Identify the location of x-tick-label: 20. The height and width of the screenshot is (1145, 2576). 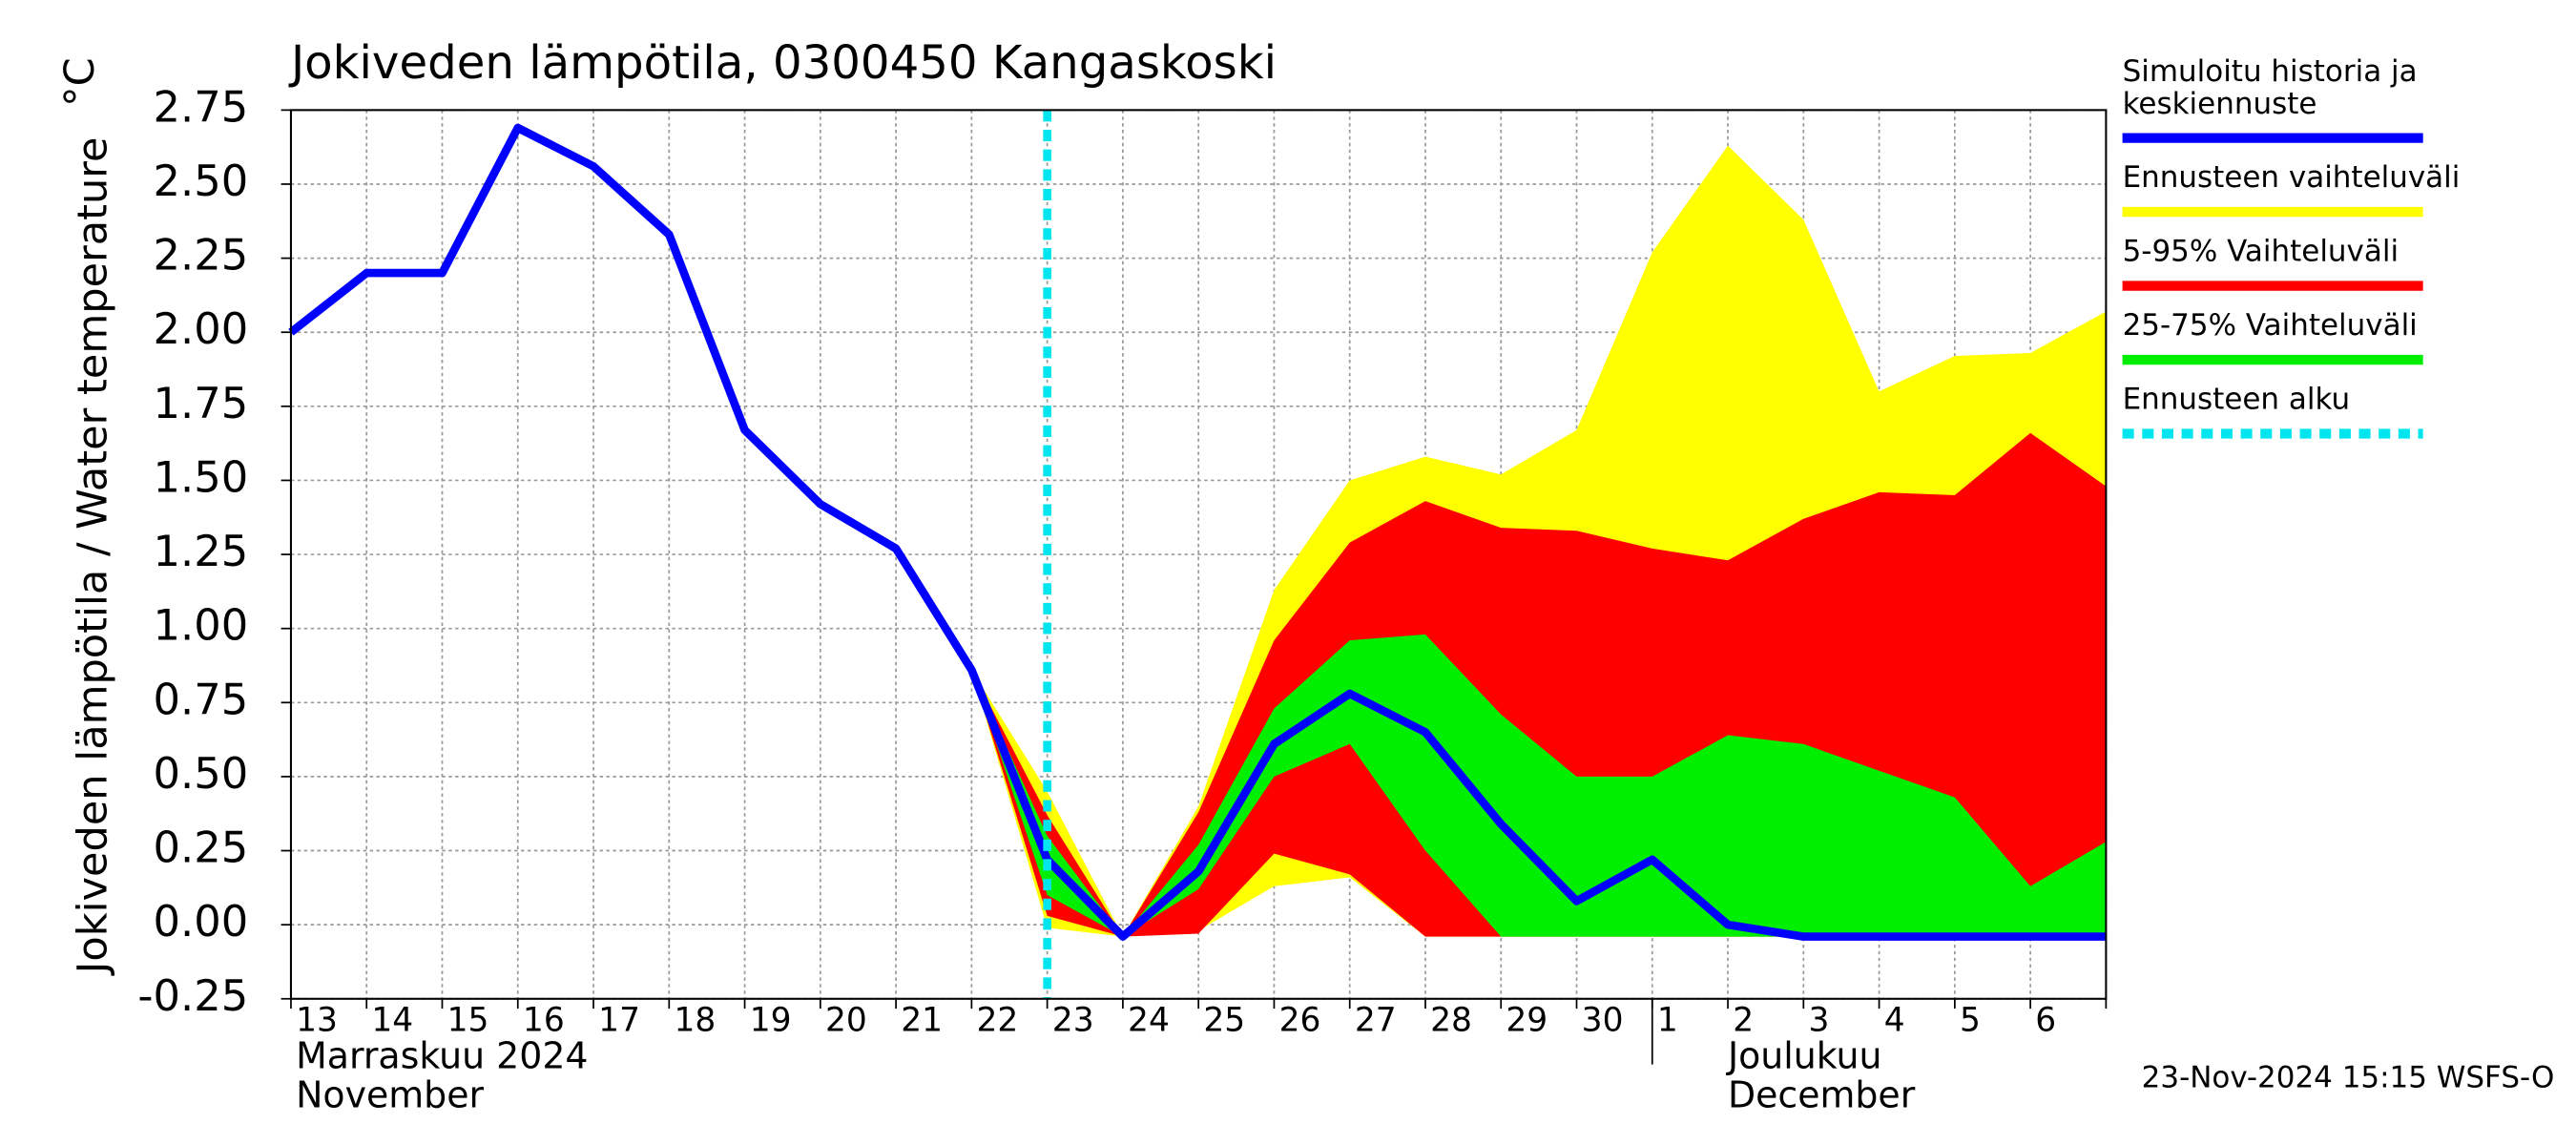
(846, 1020).